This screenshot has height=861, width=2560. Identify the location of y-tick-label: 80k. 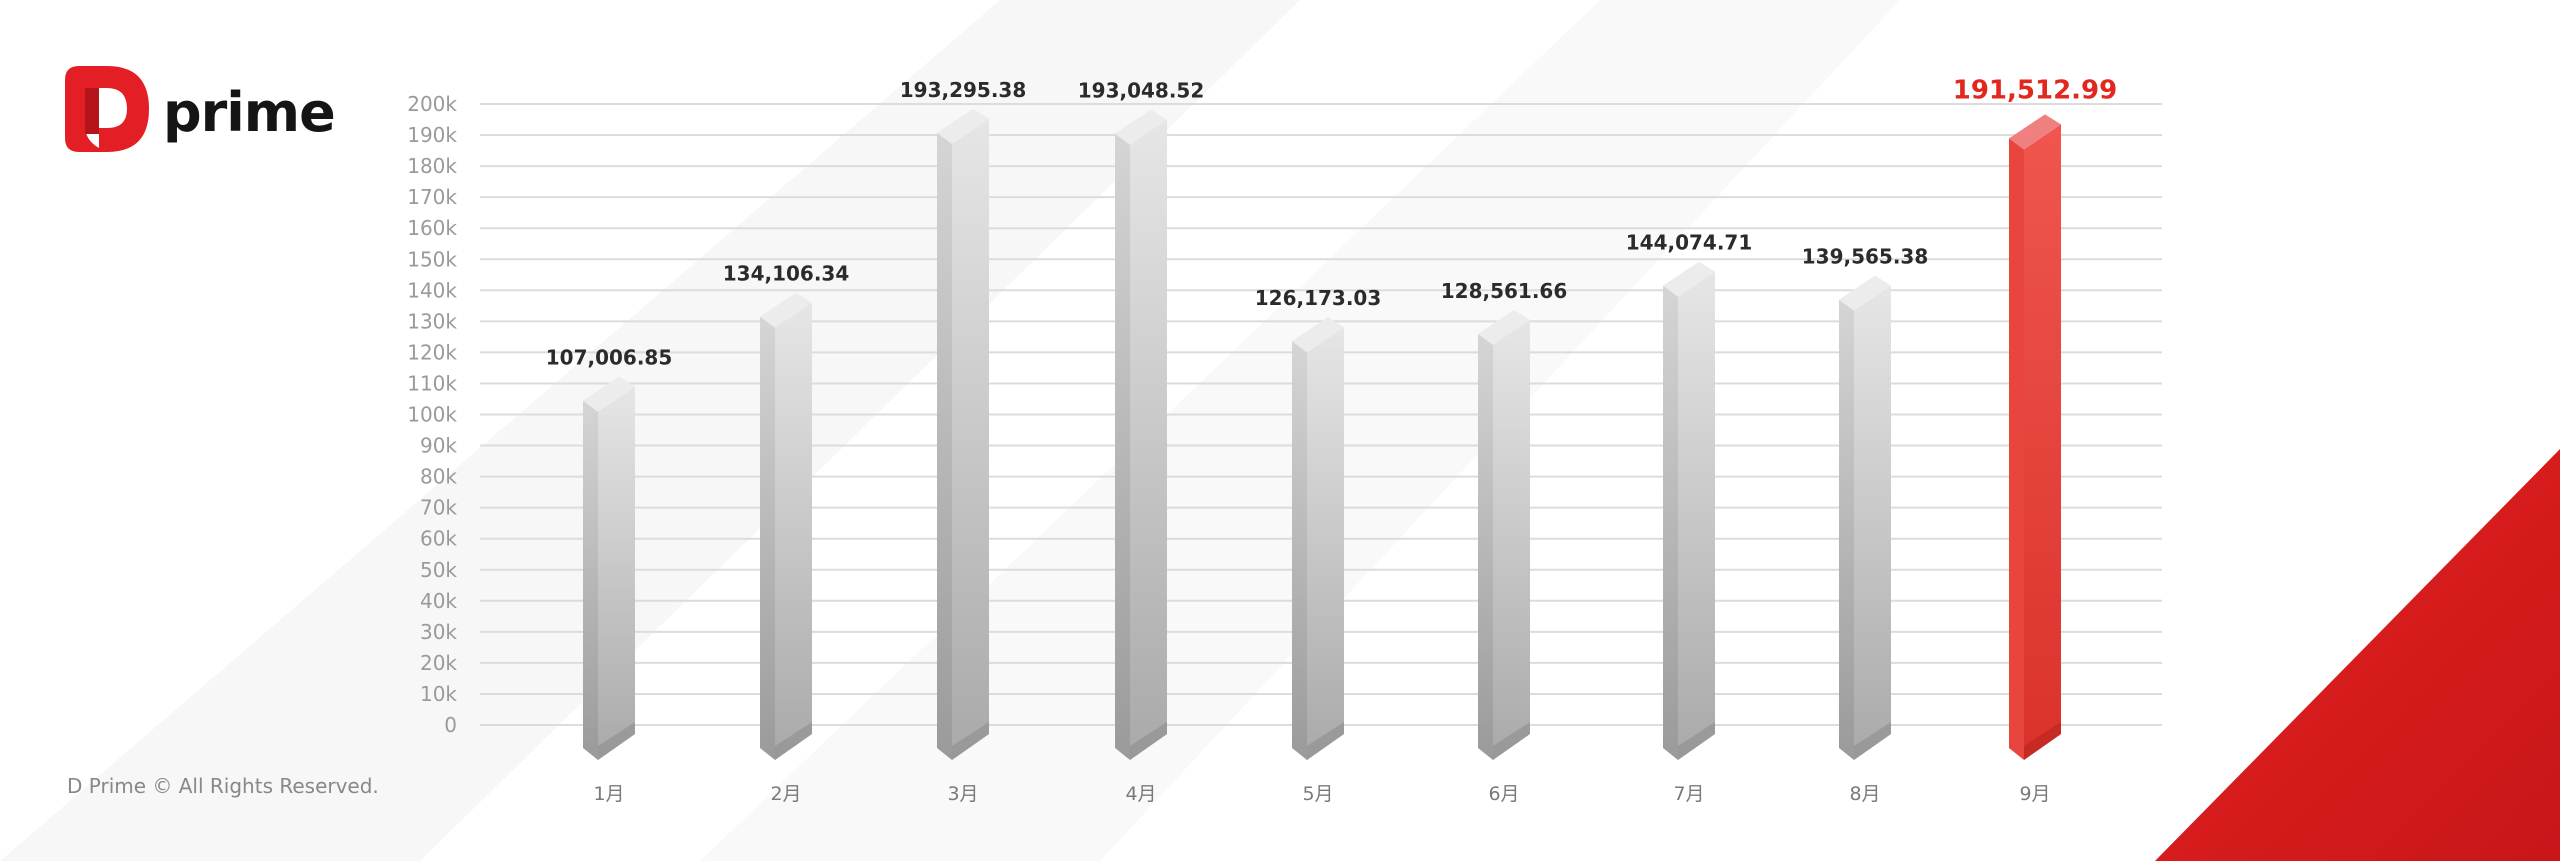
(438, 477).